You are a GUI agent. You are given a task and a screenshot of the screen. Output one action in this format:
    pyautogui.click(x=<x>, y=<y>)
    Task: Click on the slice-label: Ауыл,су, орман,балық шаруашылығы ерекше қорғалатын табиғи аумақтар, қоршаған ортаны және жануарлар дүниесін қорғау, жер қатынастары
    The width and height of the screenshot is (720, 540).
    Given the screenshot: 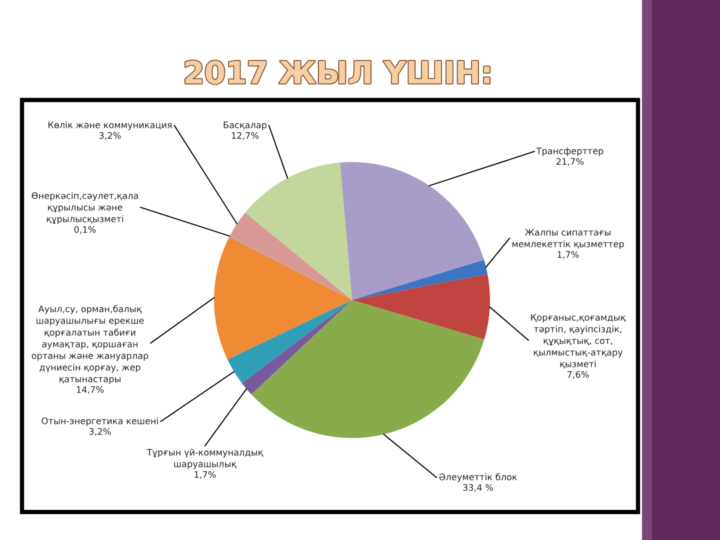 What is the action you would take?
    pyautogui.click(x=90, y=344)
    